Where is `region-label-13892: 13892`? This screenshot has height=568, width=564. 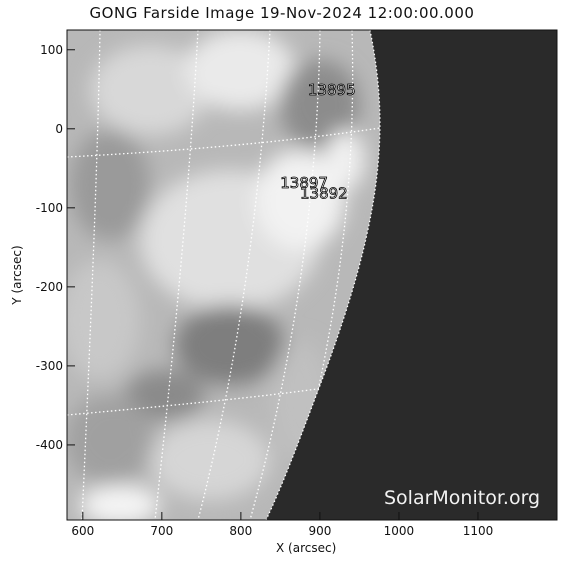
region-label-13892: 13892 is located at coordinates (324, 193).